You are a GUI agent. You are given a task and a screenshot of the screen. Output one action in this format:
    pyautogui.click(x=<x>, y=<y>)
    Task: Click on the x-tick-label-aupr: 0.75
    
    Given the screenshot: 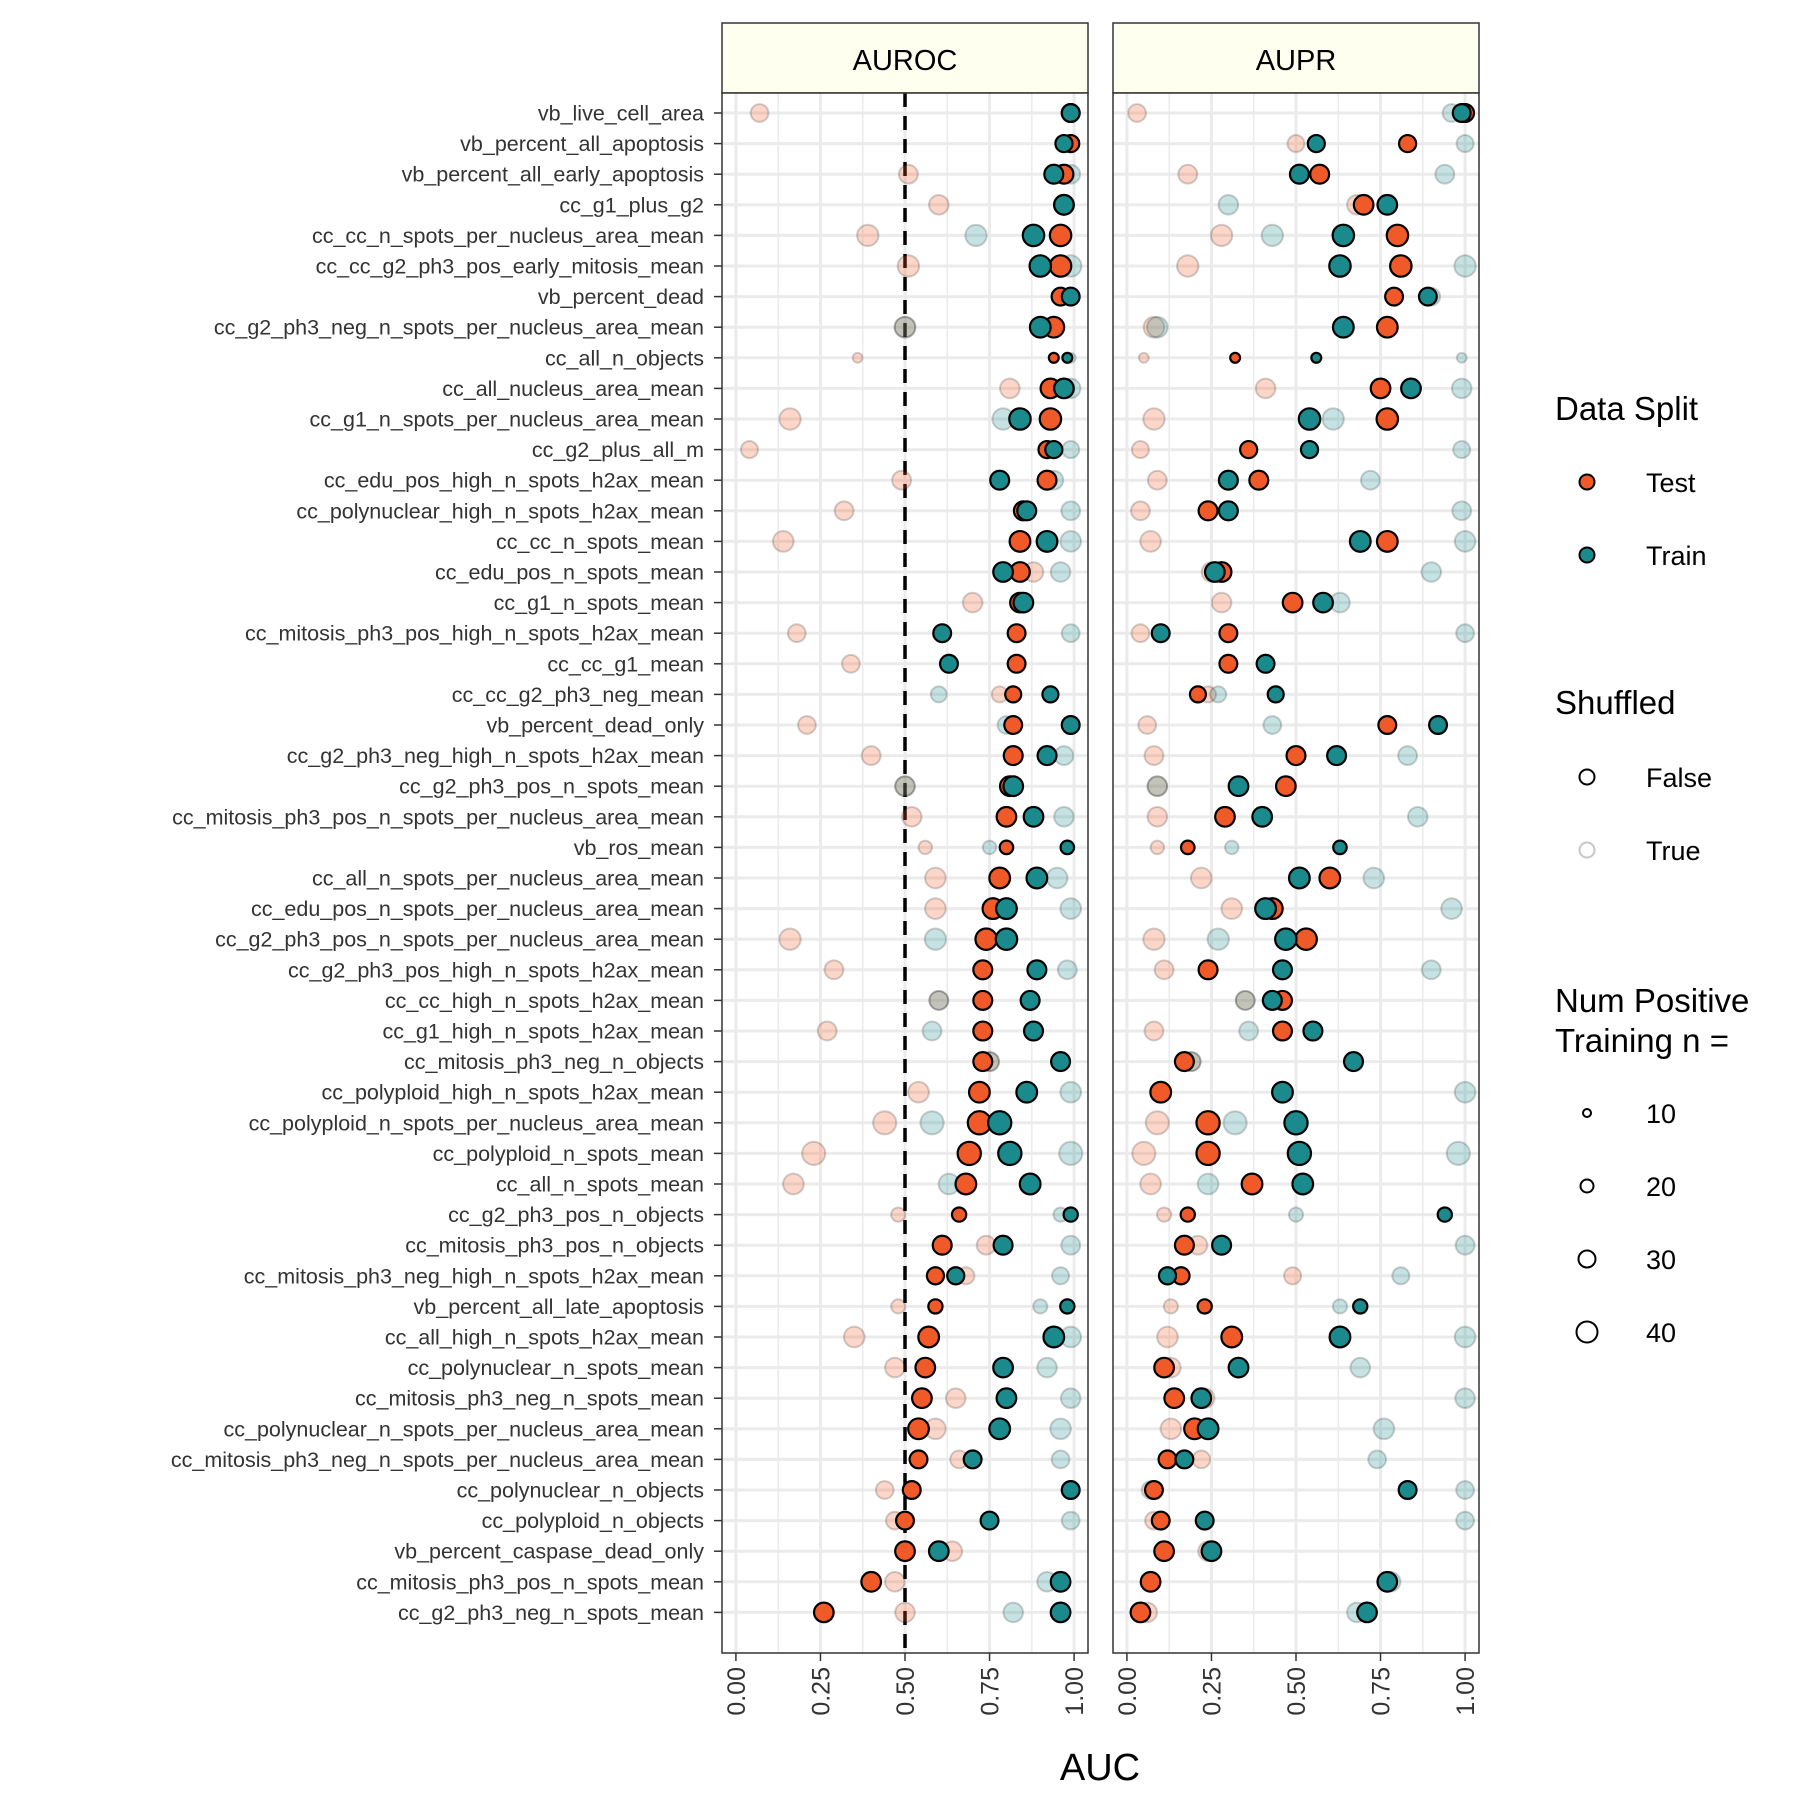 What is the action you would take?
    pyautogui.click(x=1382, y=1691)
    